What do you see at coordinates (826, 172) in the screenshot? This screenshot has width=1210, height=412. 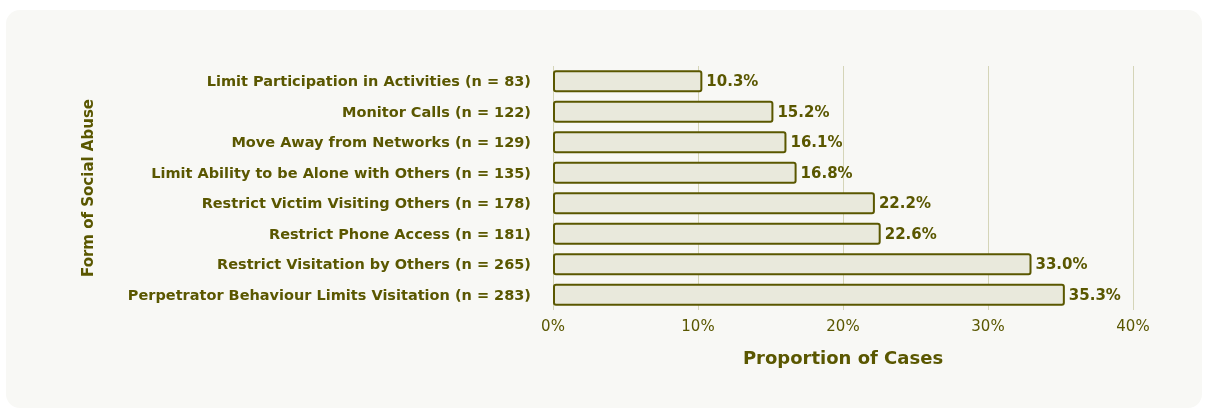 I see `data-label: 16.8%` at bounding box center [826, 172].